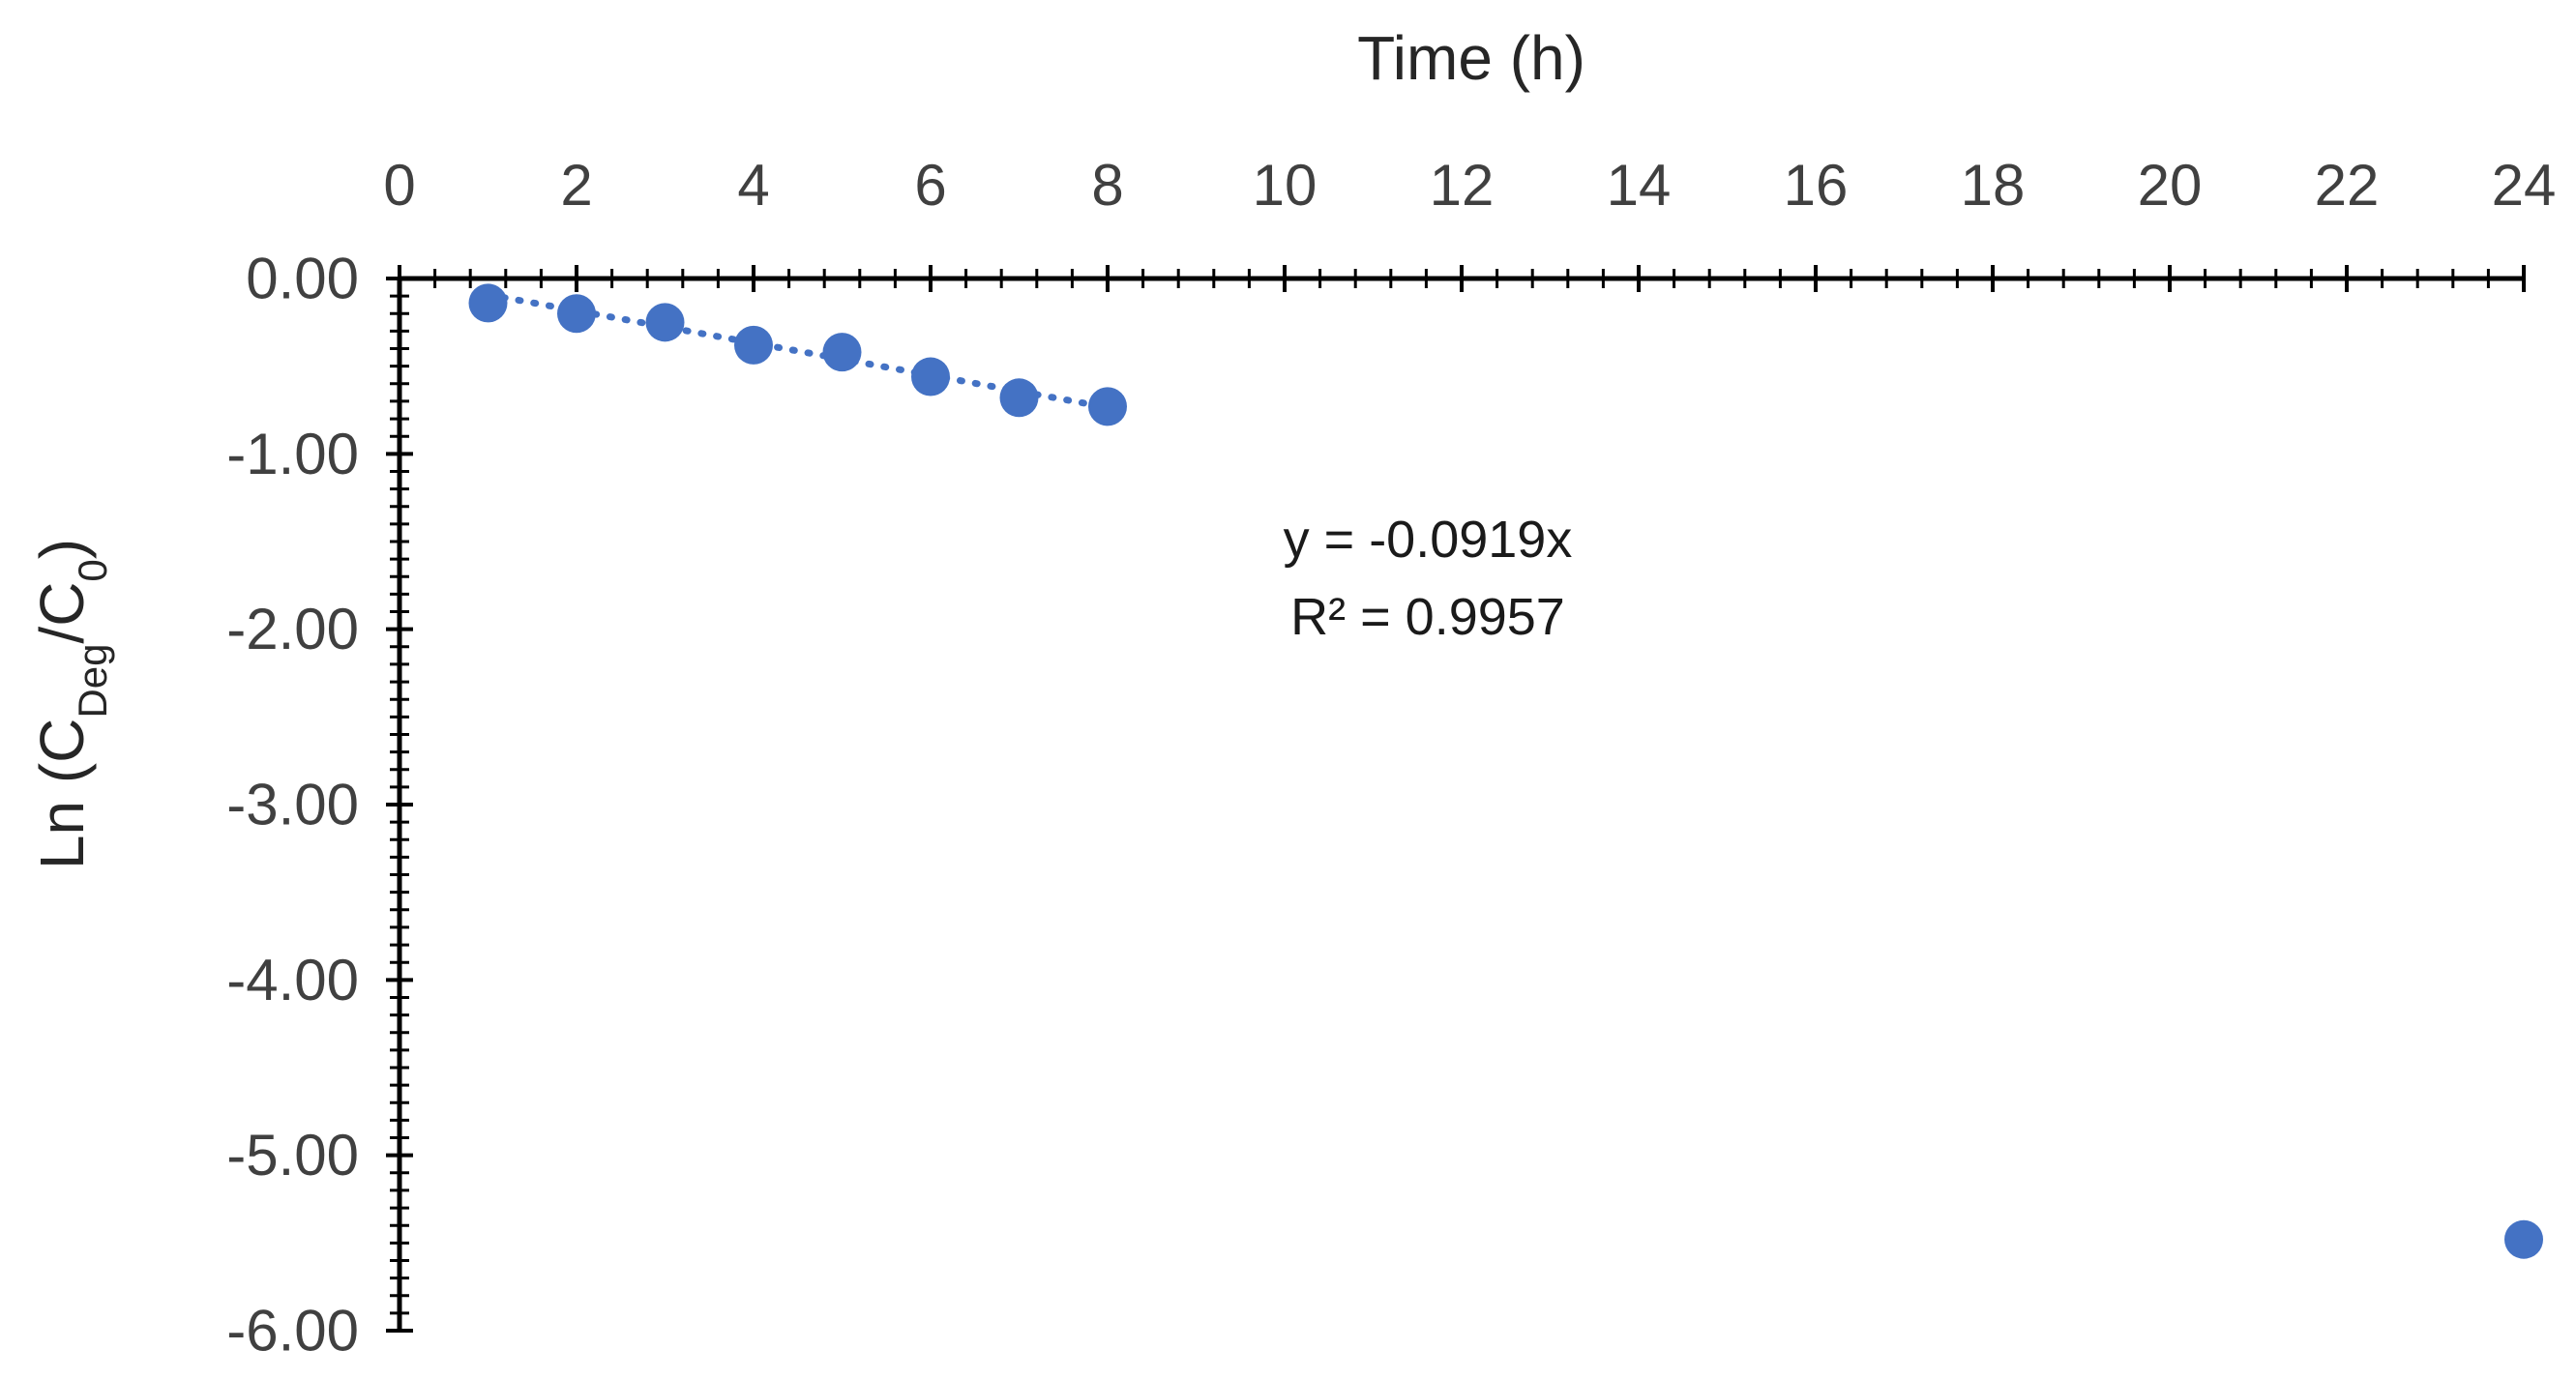 The width and height of the screenshot is (2576, 1379). What do you see at coordinates (293, 1155) in the screenshot?
I see `y-tick-label: -5.00` at bounding box center [293, 1155].